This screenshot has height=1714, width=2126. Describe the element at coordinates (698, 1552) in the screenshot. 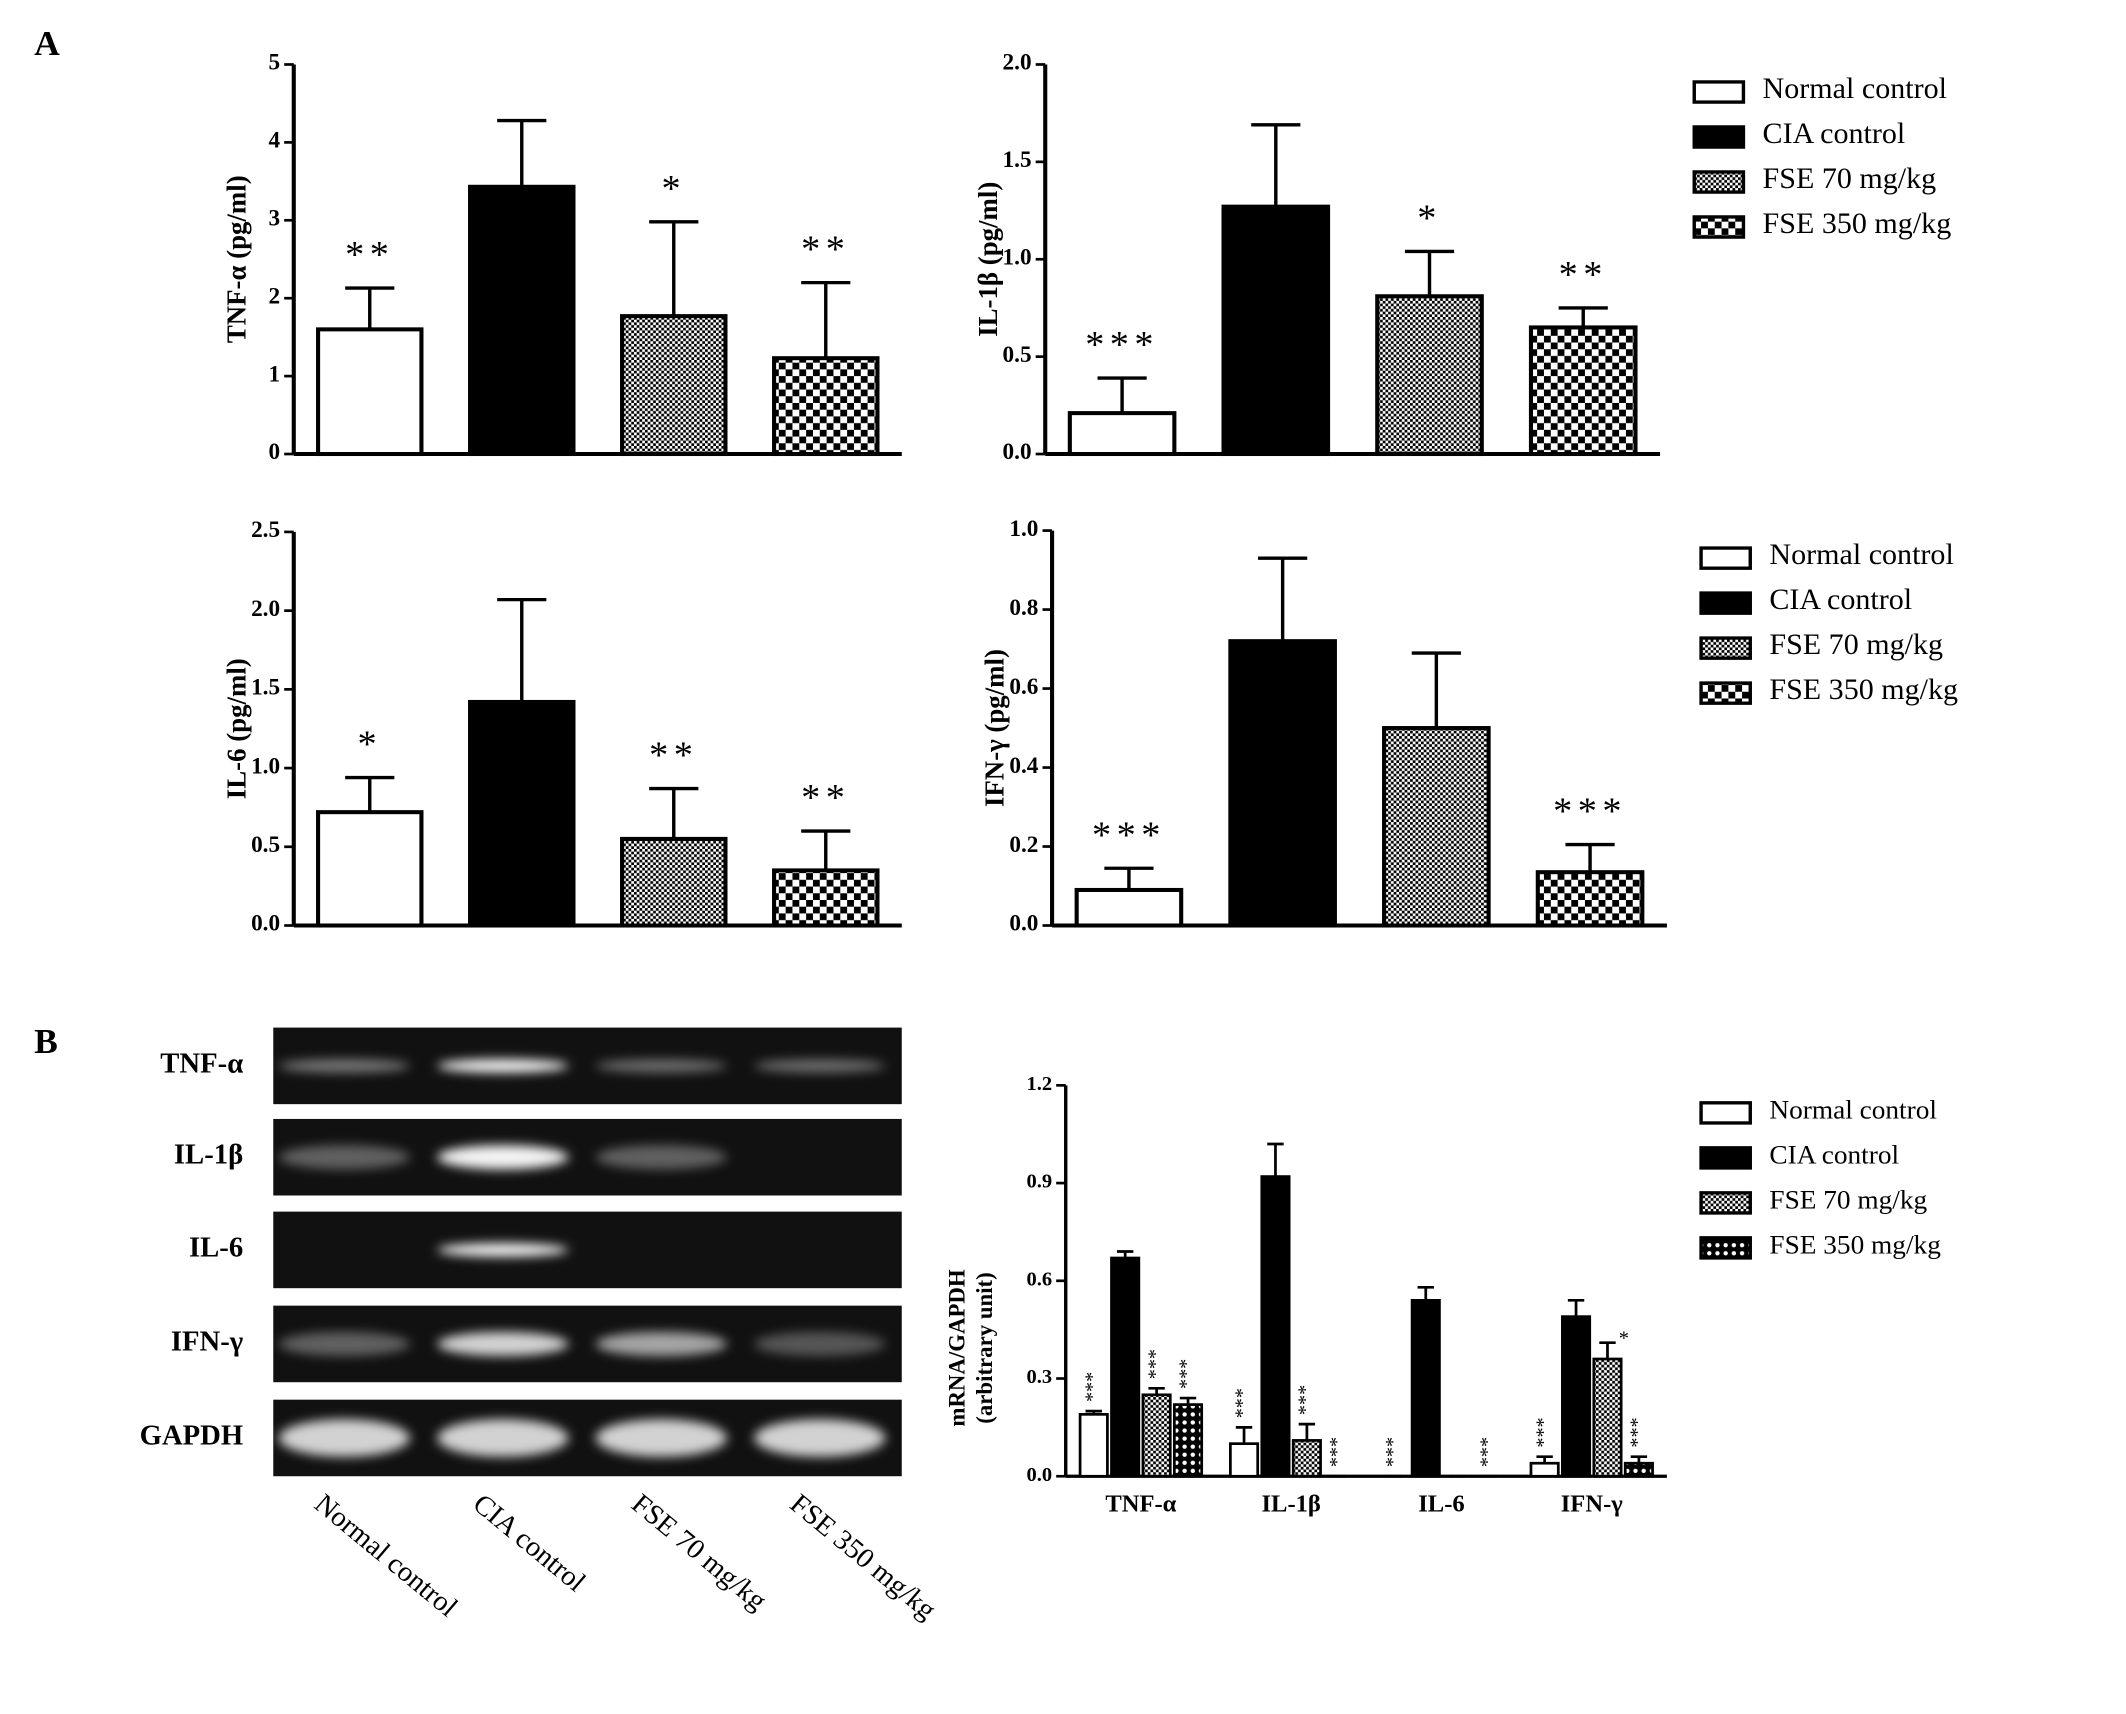

I see `gel-lane-label: FSE 70 mg/kg` at that location.